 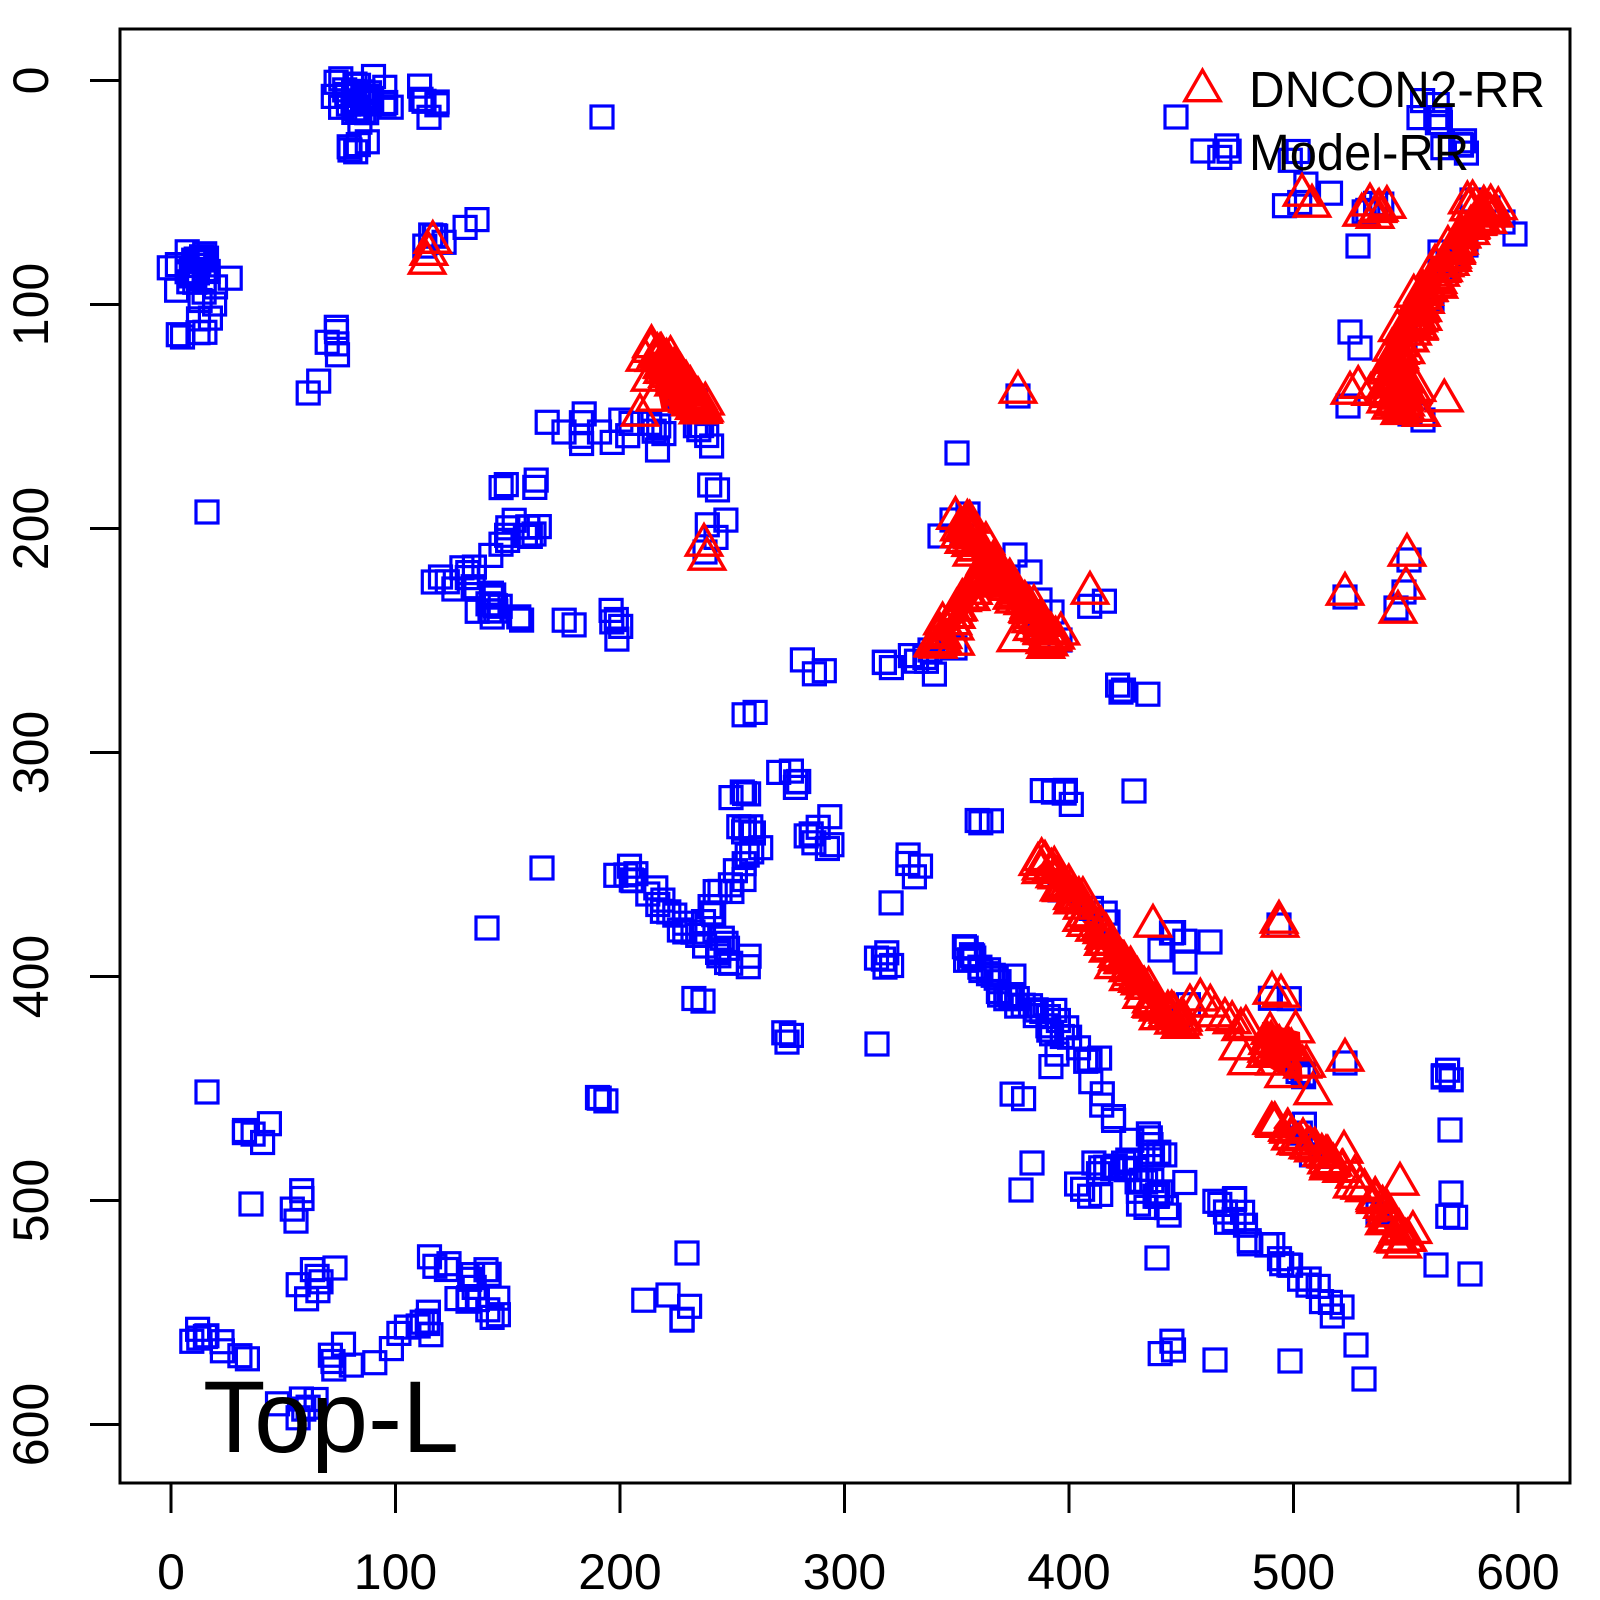 What do you see at coordinates (1359, 152) in the screenshot?
I see `svg-text: Model-RR` at bounding box center [1359, 152].